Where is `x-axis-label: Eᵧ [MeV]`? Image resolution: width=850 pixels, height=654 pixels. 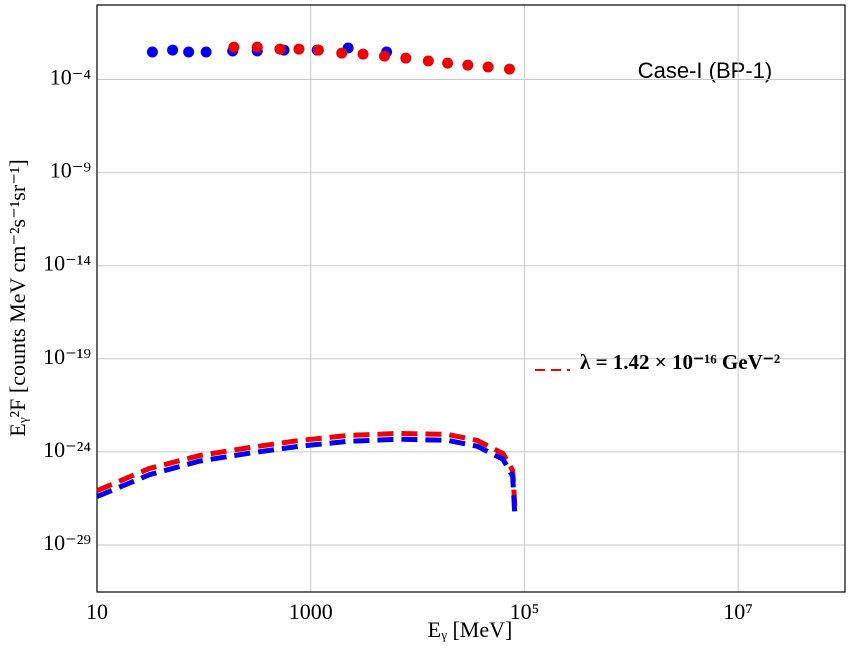
x-axis-label: Eᵧ [MeV] is located at coordinates (470, 629).